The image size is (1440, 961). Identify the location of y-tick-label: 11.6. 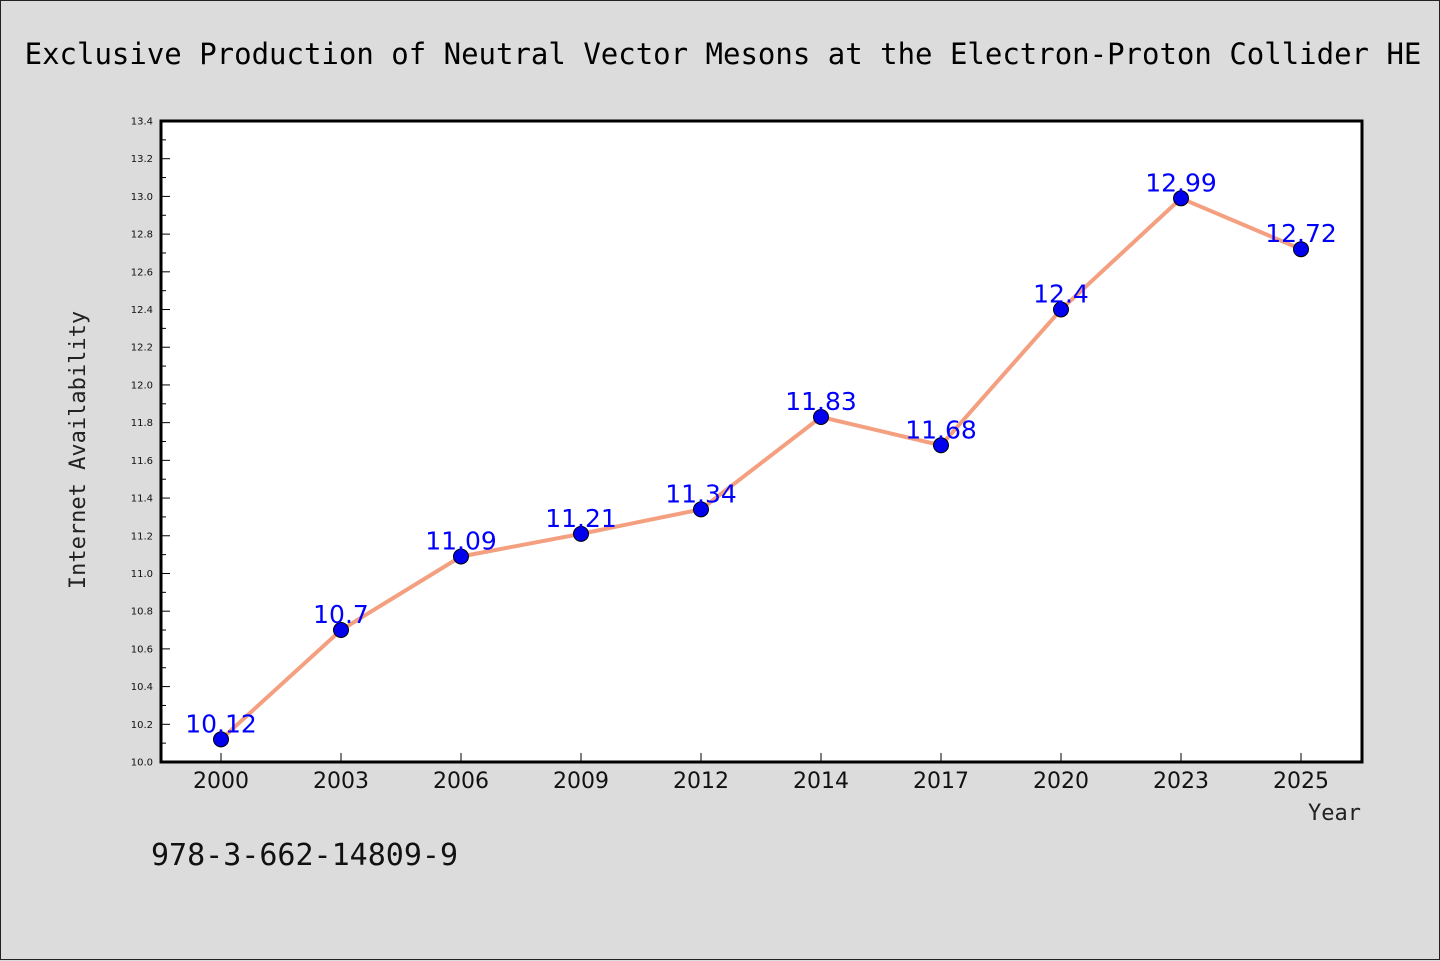
(142, 461).